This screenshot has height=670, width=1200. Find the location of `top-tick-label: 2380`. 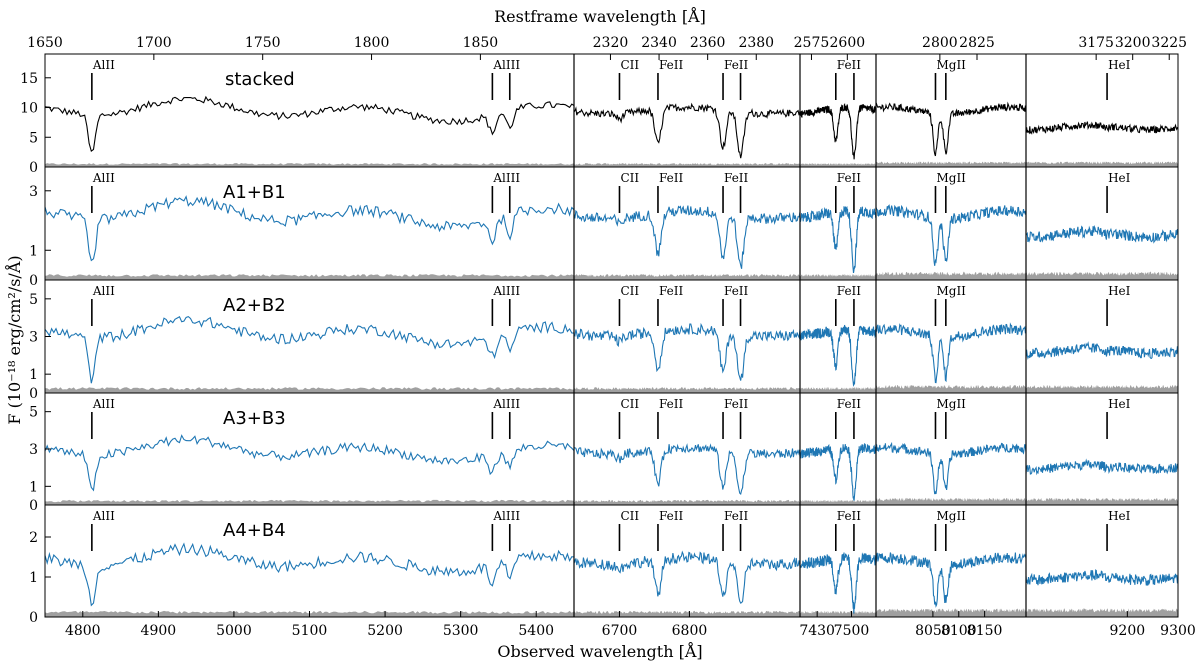

top-tick-label: 2380 is located at coordinates (756, 43).